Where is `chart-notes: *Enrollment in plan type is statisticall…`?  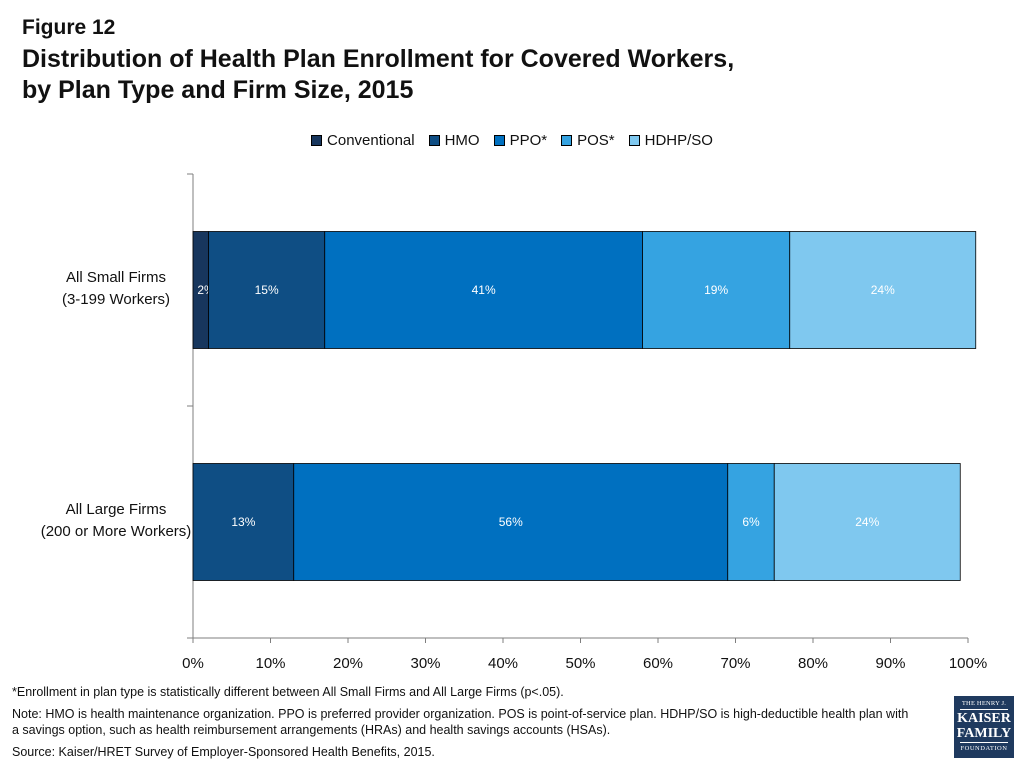 chart-notes: *Enrollment in plan type is statisticall… is located at coordinates (462, 725).